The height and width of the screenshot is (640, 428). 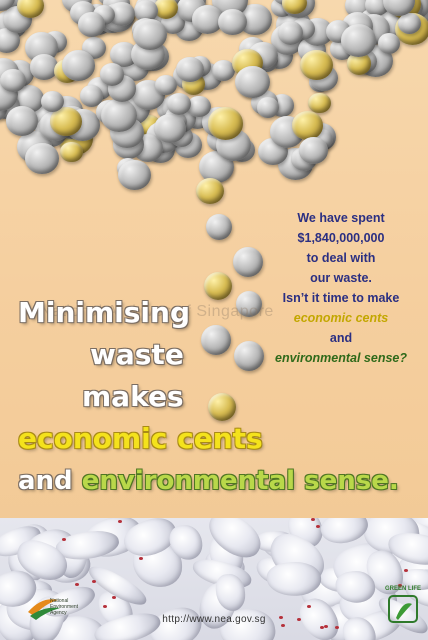 I want to click on economic-cents-line: economic cents, so click(x=341, y=318).